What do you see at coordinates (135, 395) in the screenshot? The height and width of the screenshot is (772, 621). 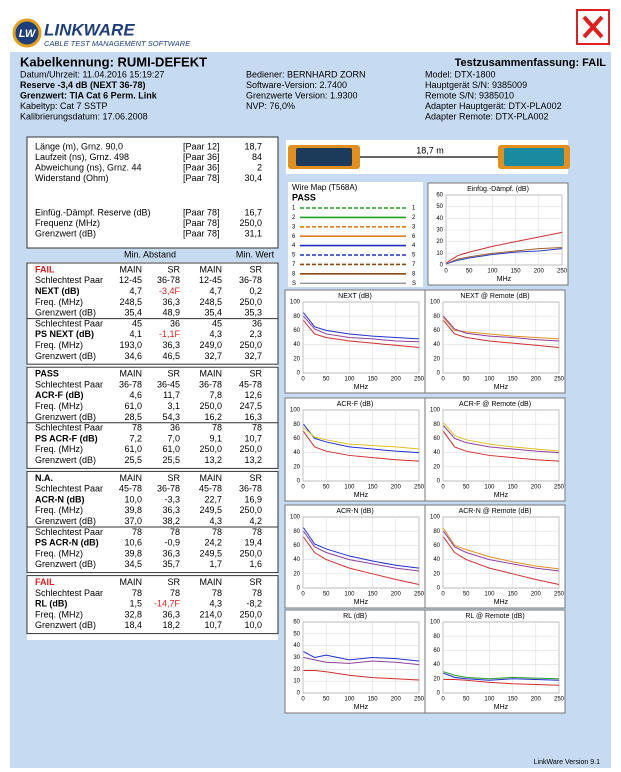 I see `row-value: 4,6` at bounding box center [135, 395].